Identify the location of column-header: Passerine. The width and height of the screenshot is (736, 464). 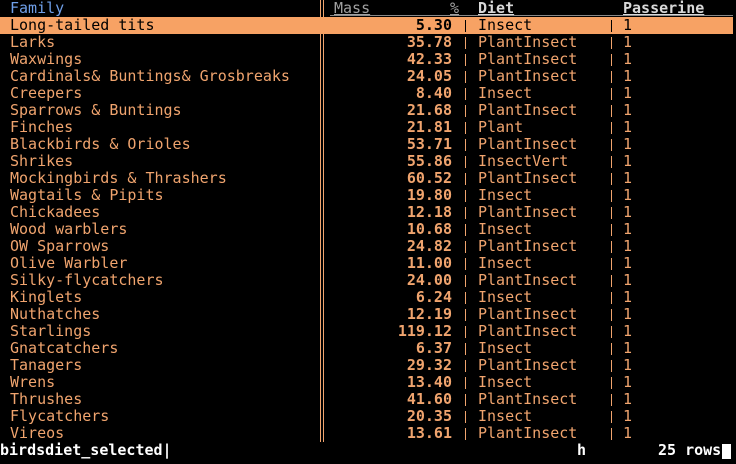
(664, 8).